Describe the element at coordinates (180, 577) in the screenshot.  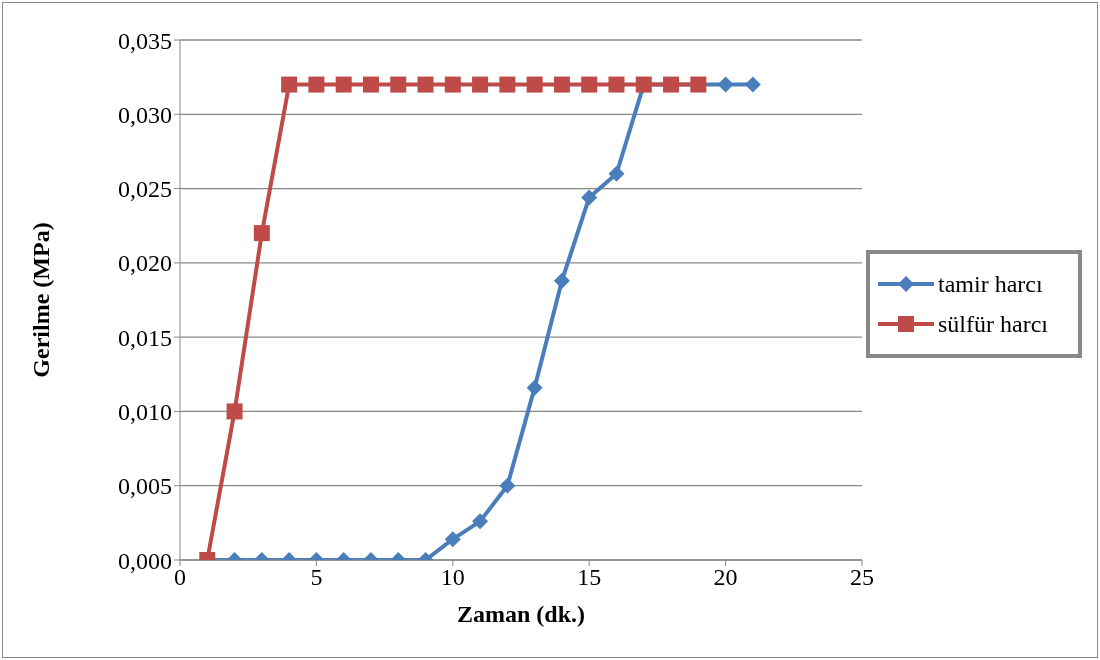
I see `x-tick-label: 0` at that location.